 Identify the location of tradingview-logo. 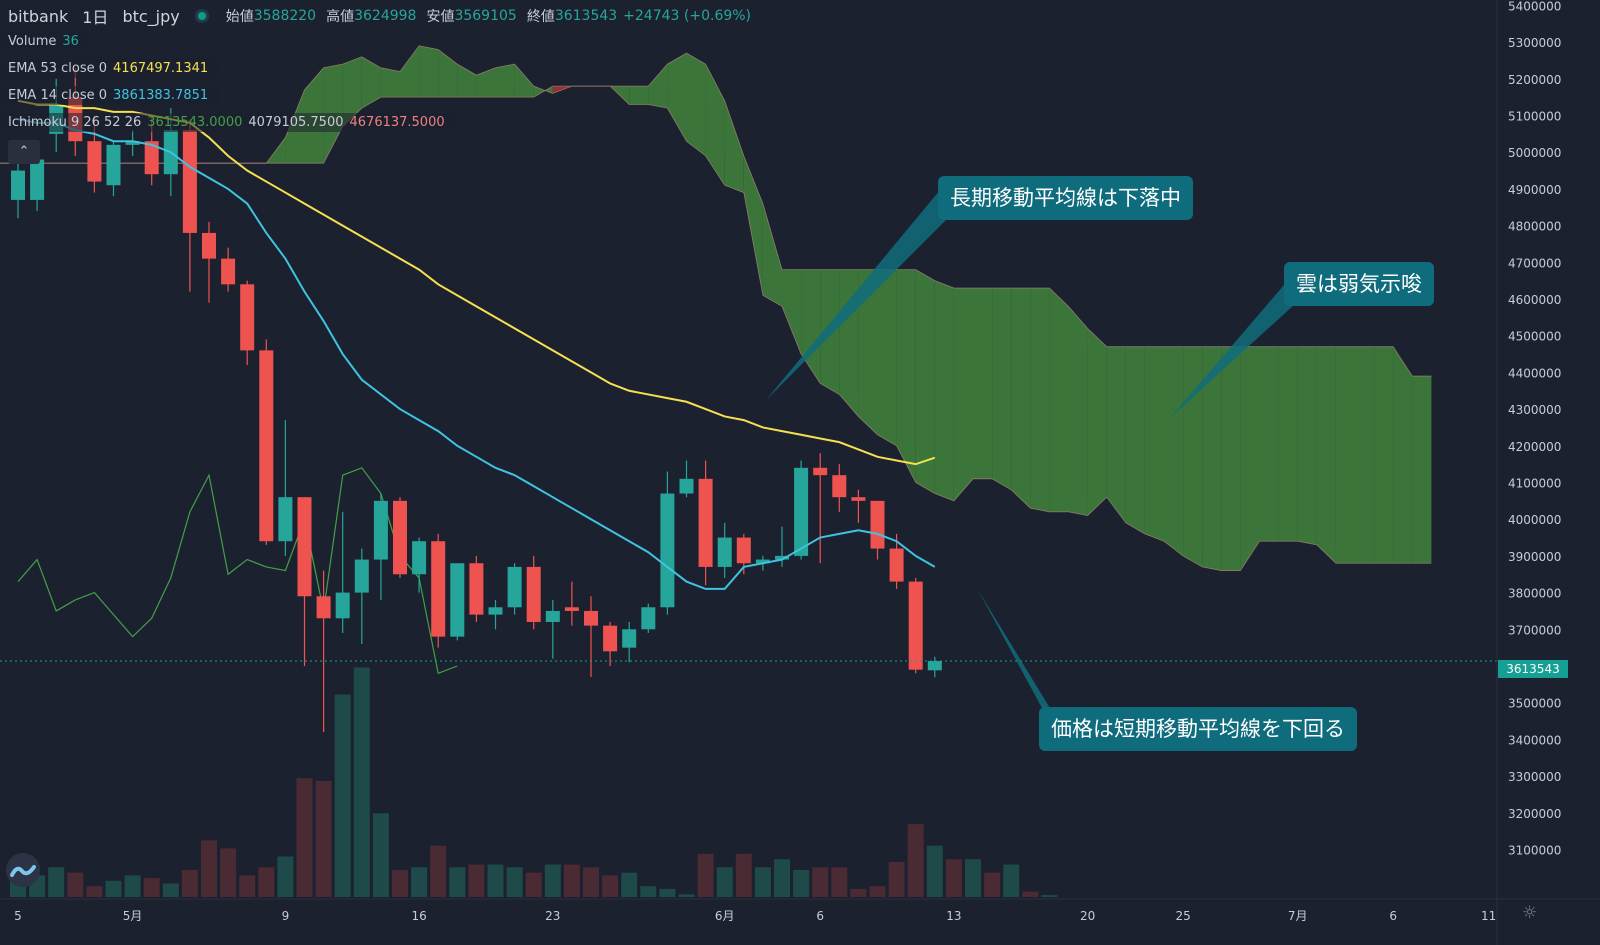
(23, 870).